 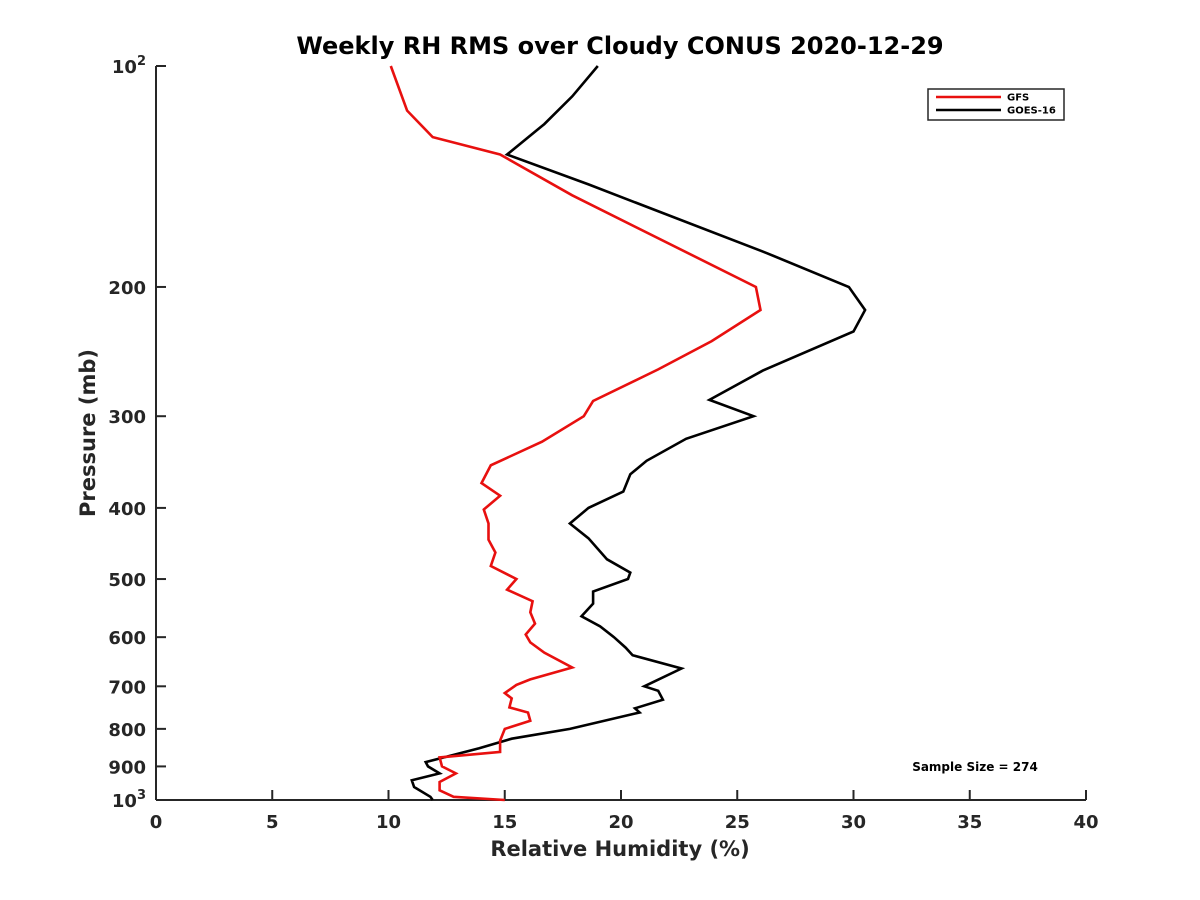 I want to click on x-axis-label: Relative Humidity (%), so click(x=619, y=849).